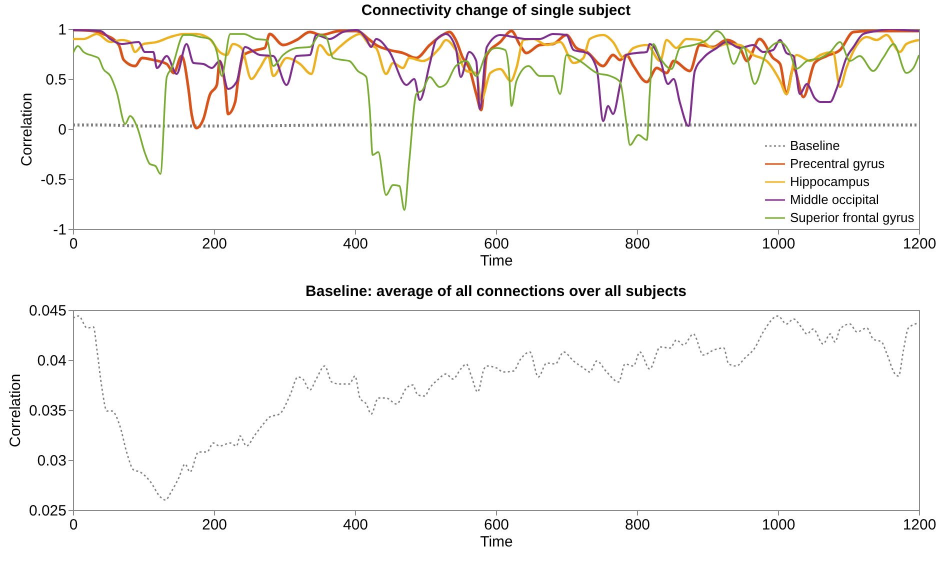  What do you see at coordinates (47, 311) in the screenshot?
I see `y-tick-label: 0.045` at bounding box center [47, 311].